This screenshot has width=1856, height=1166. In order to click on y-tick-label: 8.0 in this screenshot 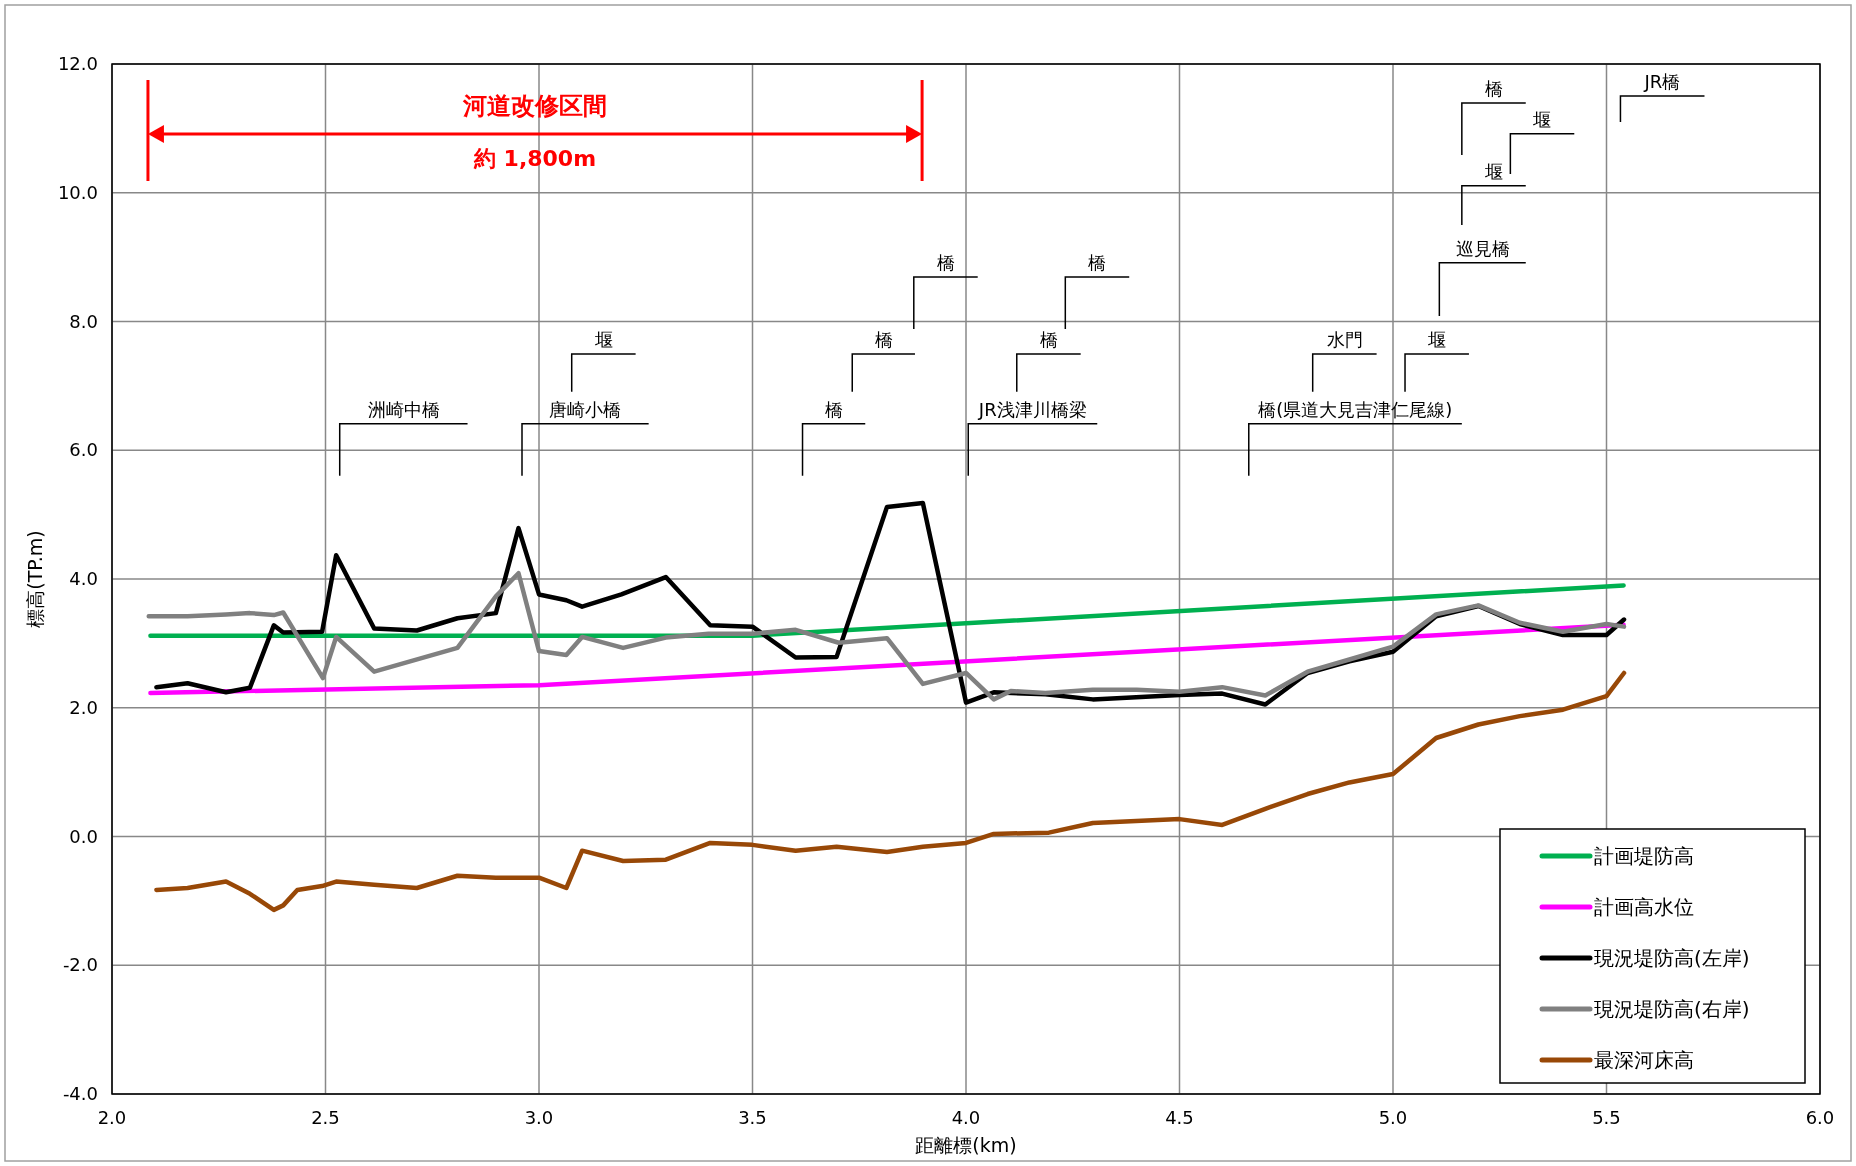, I will do `click(83, 321)`.